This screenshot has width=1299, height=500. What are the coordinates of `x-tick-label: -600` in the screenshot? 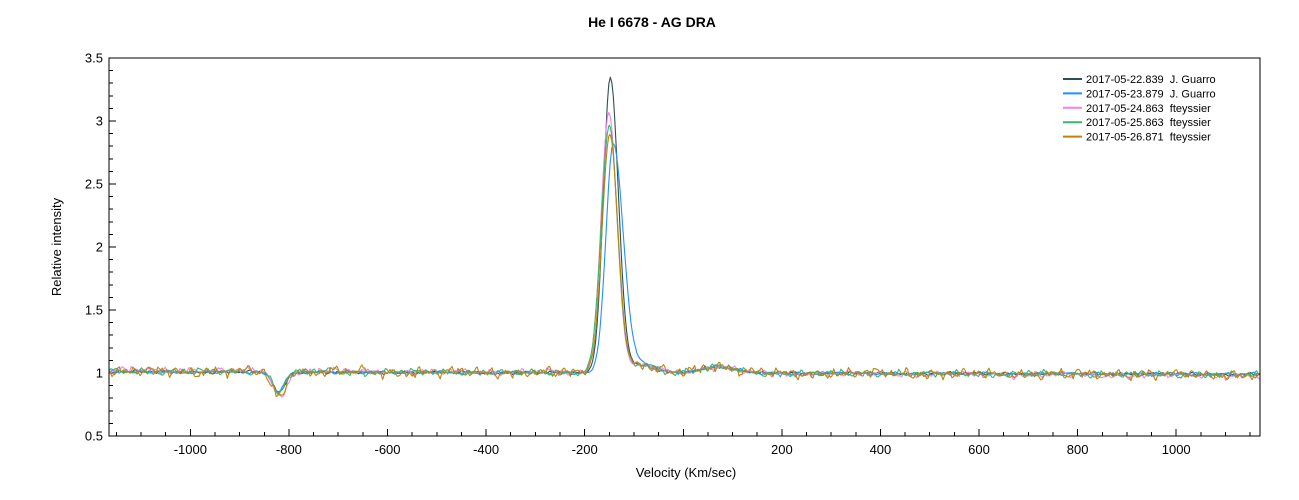 It's located at (387, 449).